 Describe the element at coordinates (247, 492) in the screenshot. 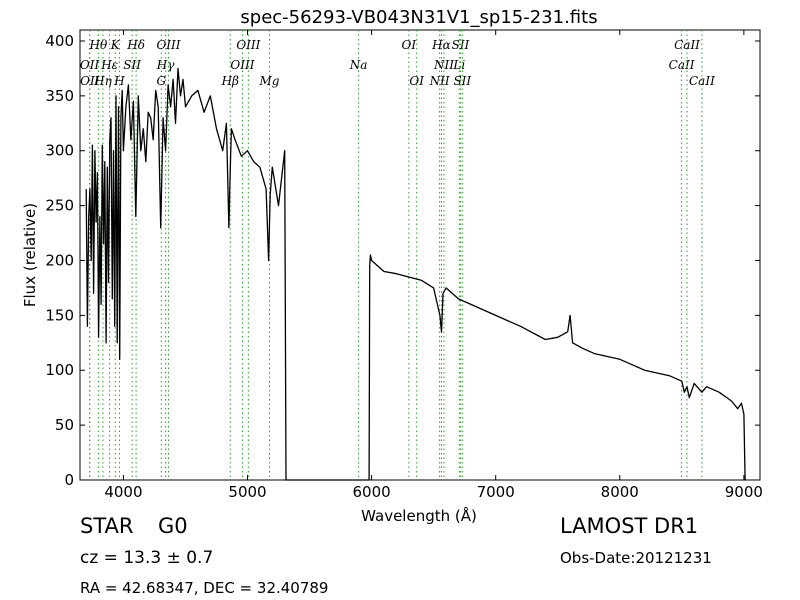

I see `x-tick-label: 5000` at that location.